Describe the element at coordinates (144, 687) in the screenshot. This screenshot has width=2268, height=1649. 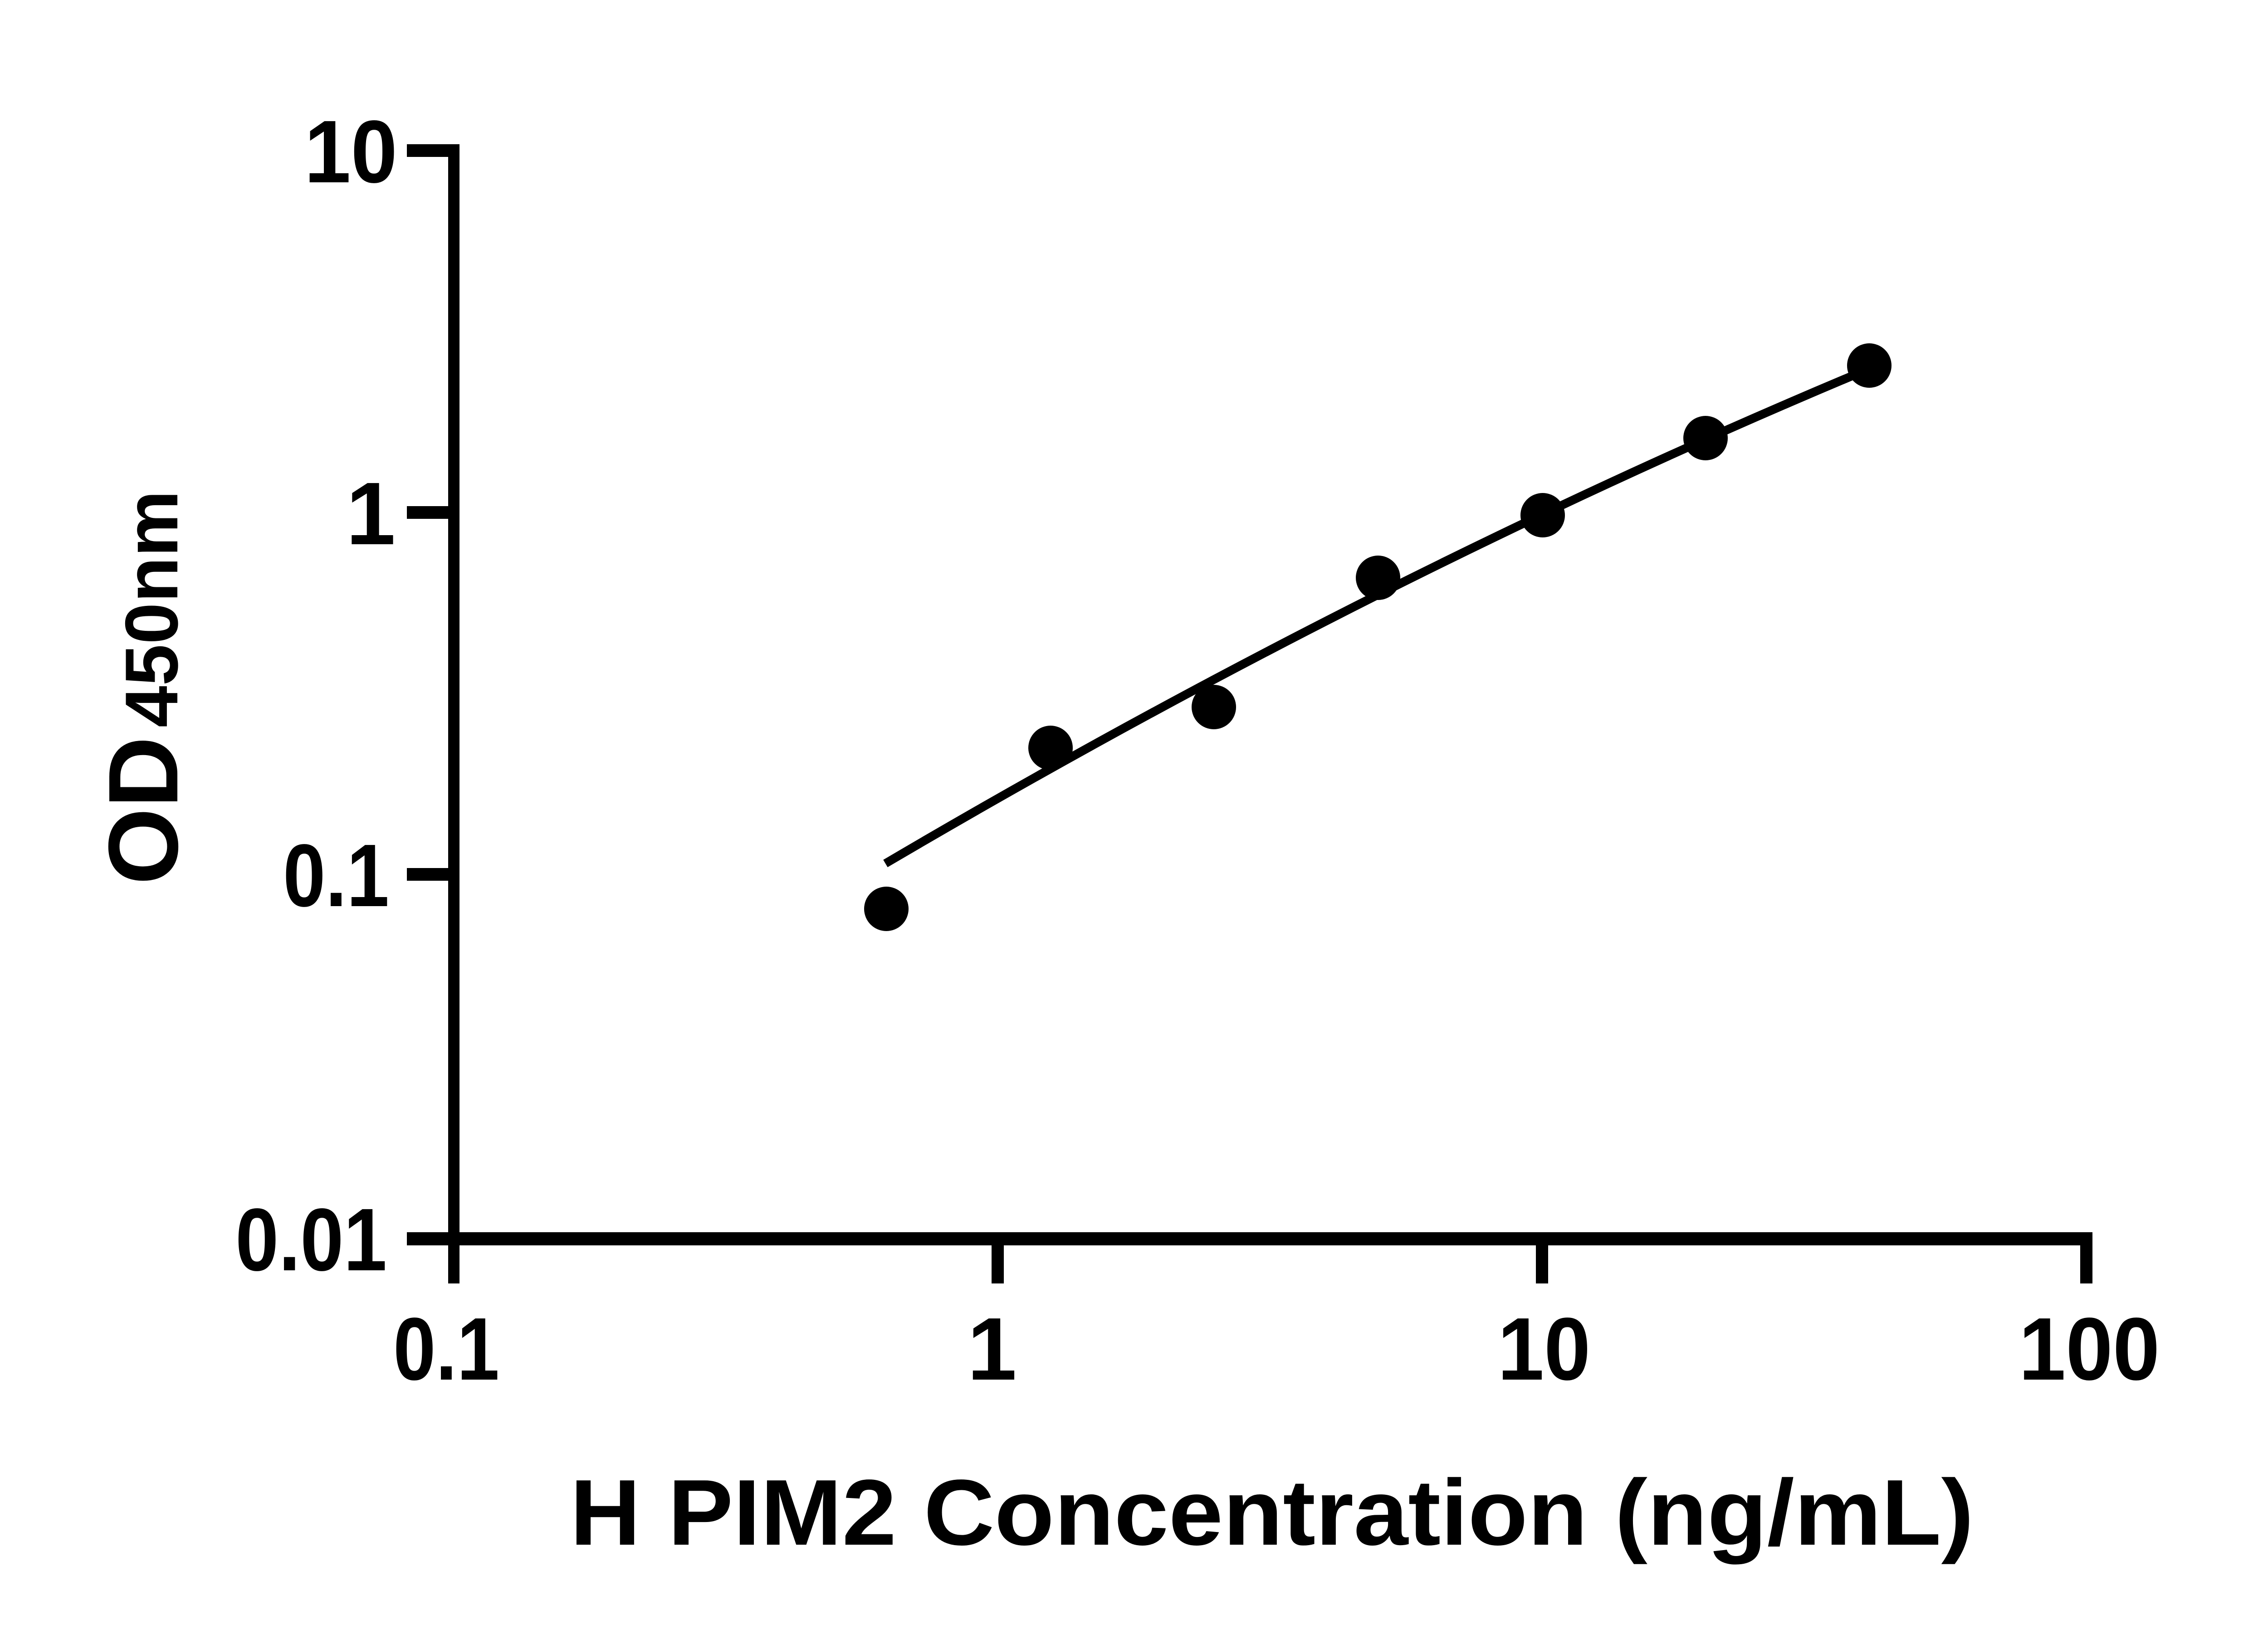
I see `svg-text: OD450nm` at that location.